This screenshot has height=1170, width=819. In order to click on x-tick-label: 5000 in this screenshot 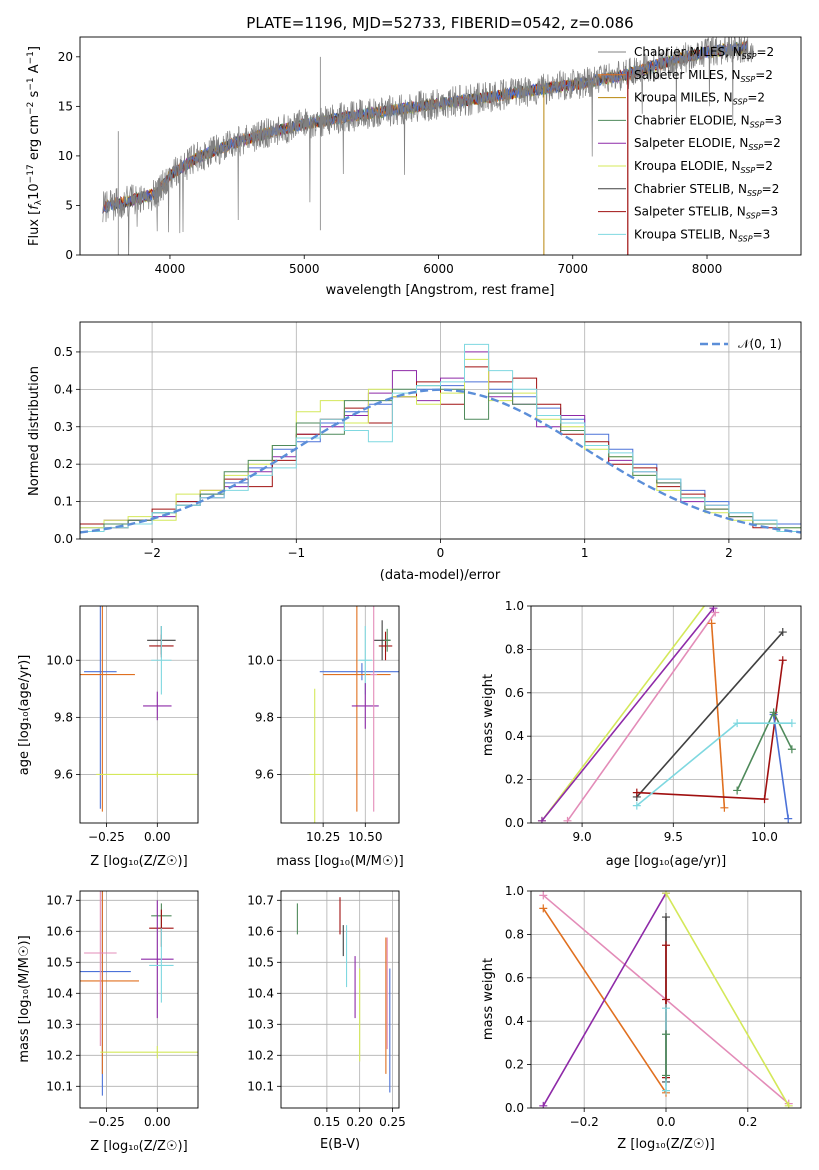, I will do `click(304, 269)`.